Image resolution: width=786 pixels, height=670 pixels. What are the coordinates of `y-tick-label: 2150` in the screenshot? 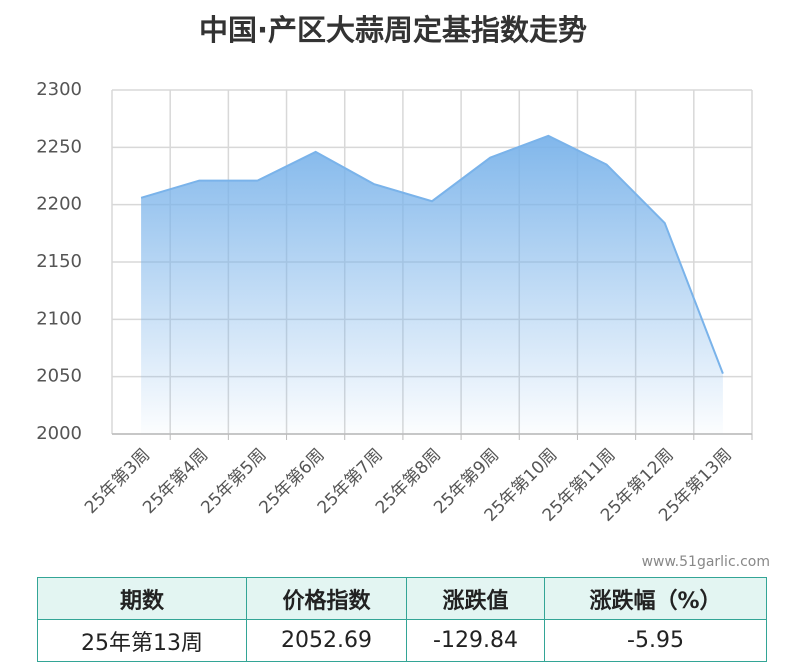 It's located at (59, 261).